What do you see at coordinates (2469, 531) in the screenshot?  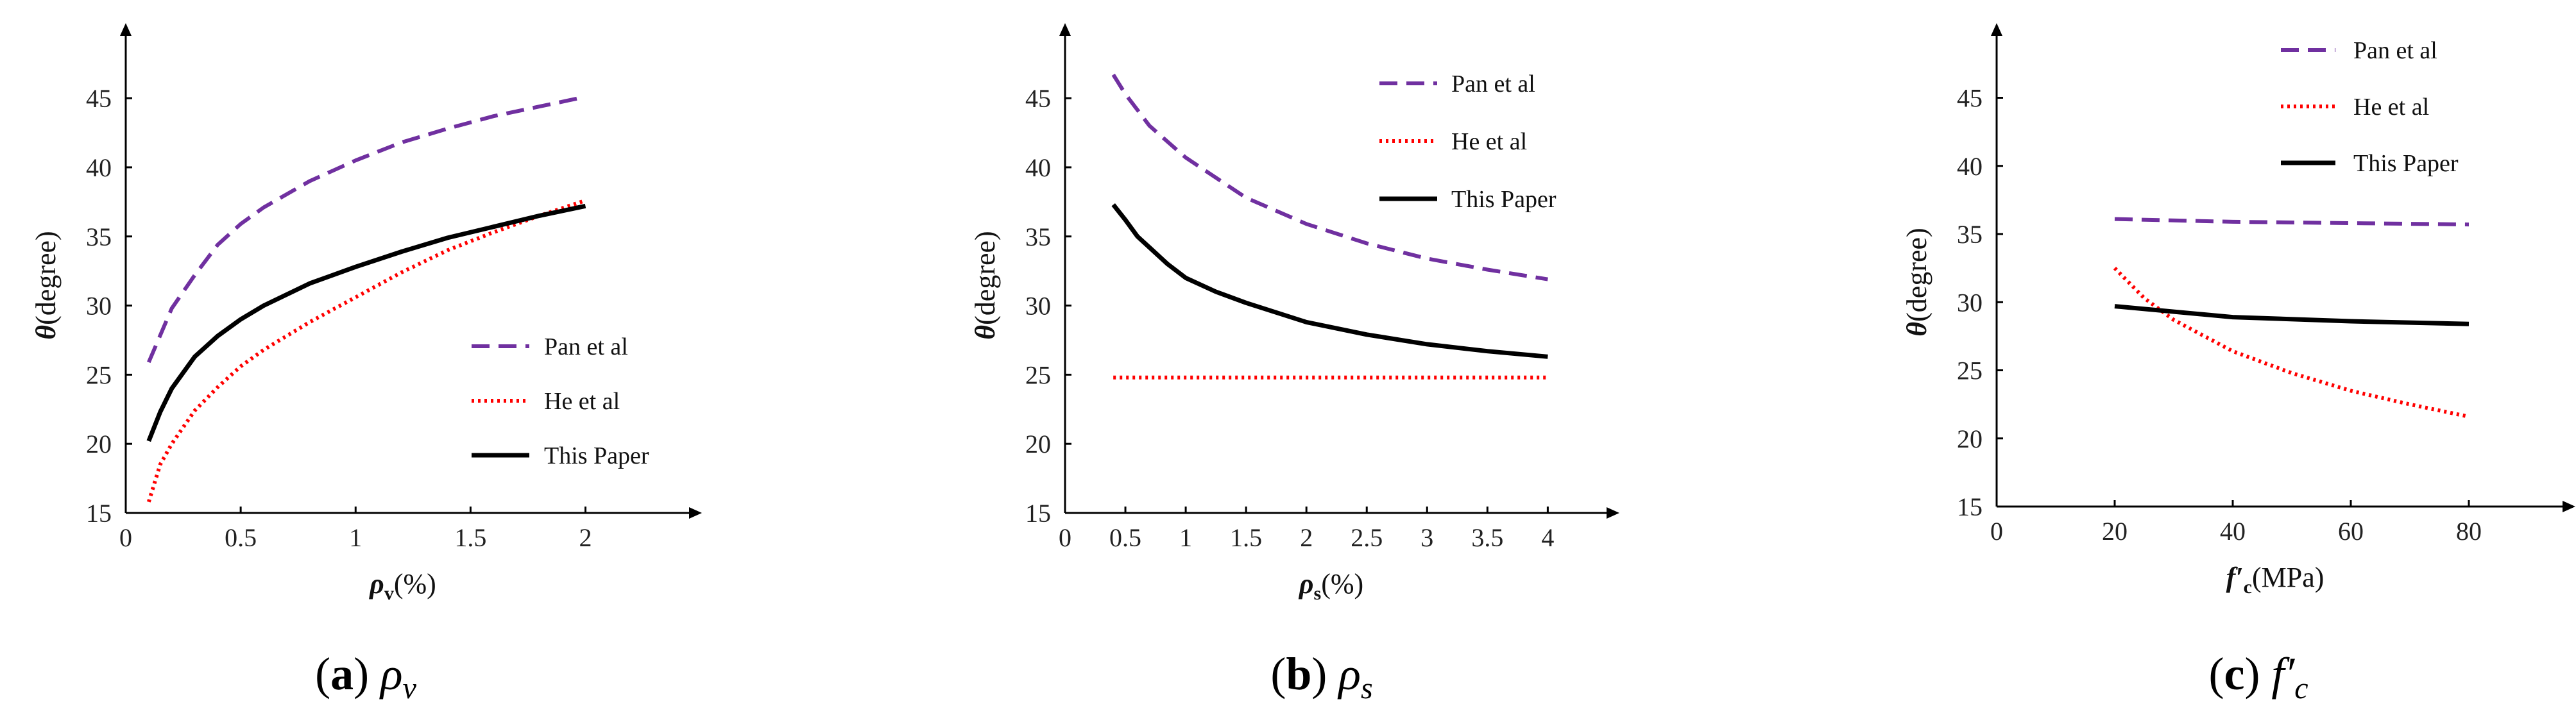 I see `x-tick-label: 80` at bounding box center [2469, 531].